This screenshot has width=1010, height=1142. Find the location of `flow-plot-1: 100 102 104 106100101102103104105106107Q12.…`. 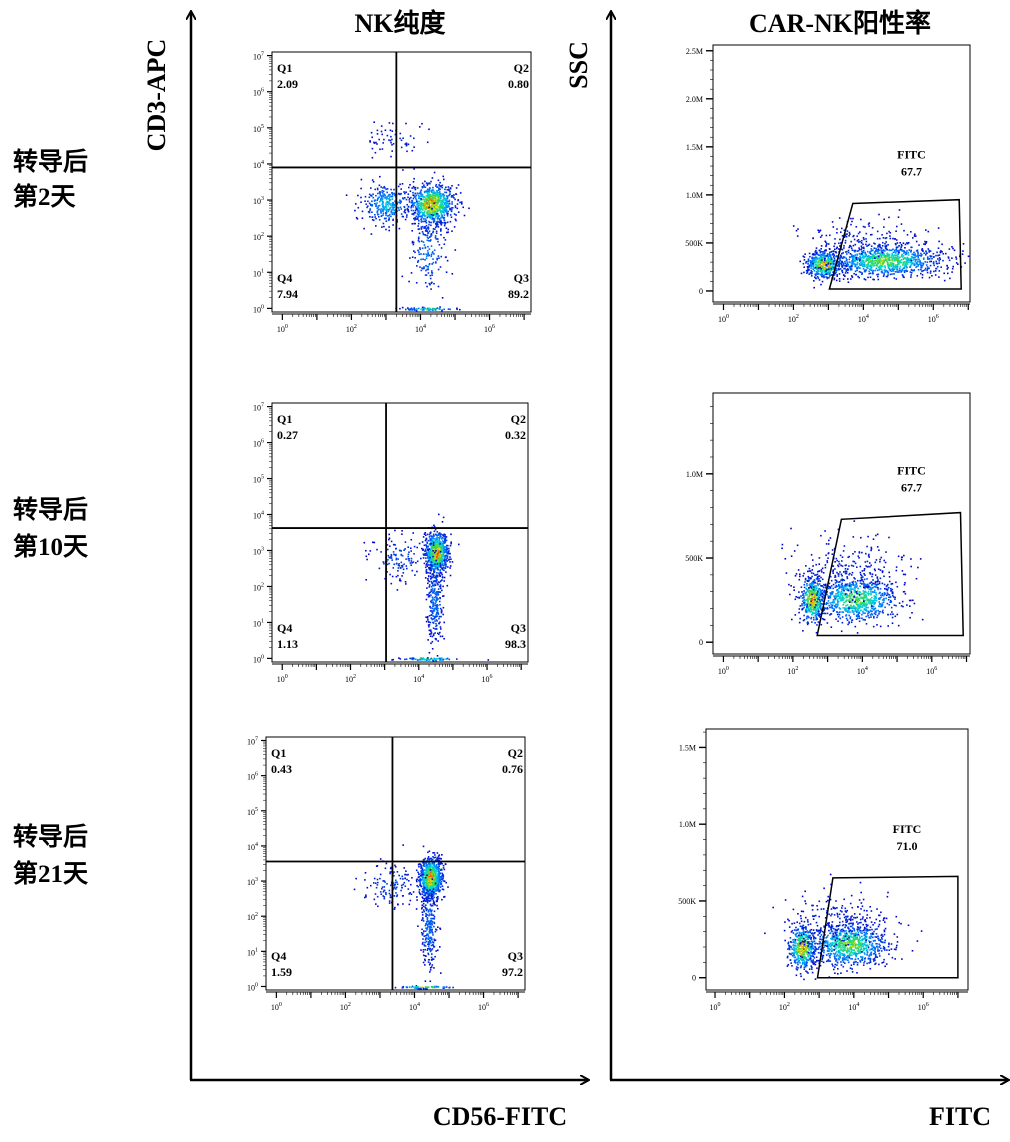

flow-plot-1: 100 102 104 106100101102103104105106107Q12.… is located at coordinates (392, 192).